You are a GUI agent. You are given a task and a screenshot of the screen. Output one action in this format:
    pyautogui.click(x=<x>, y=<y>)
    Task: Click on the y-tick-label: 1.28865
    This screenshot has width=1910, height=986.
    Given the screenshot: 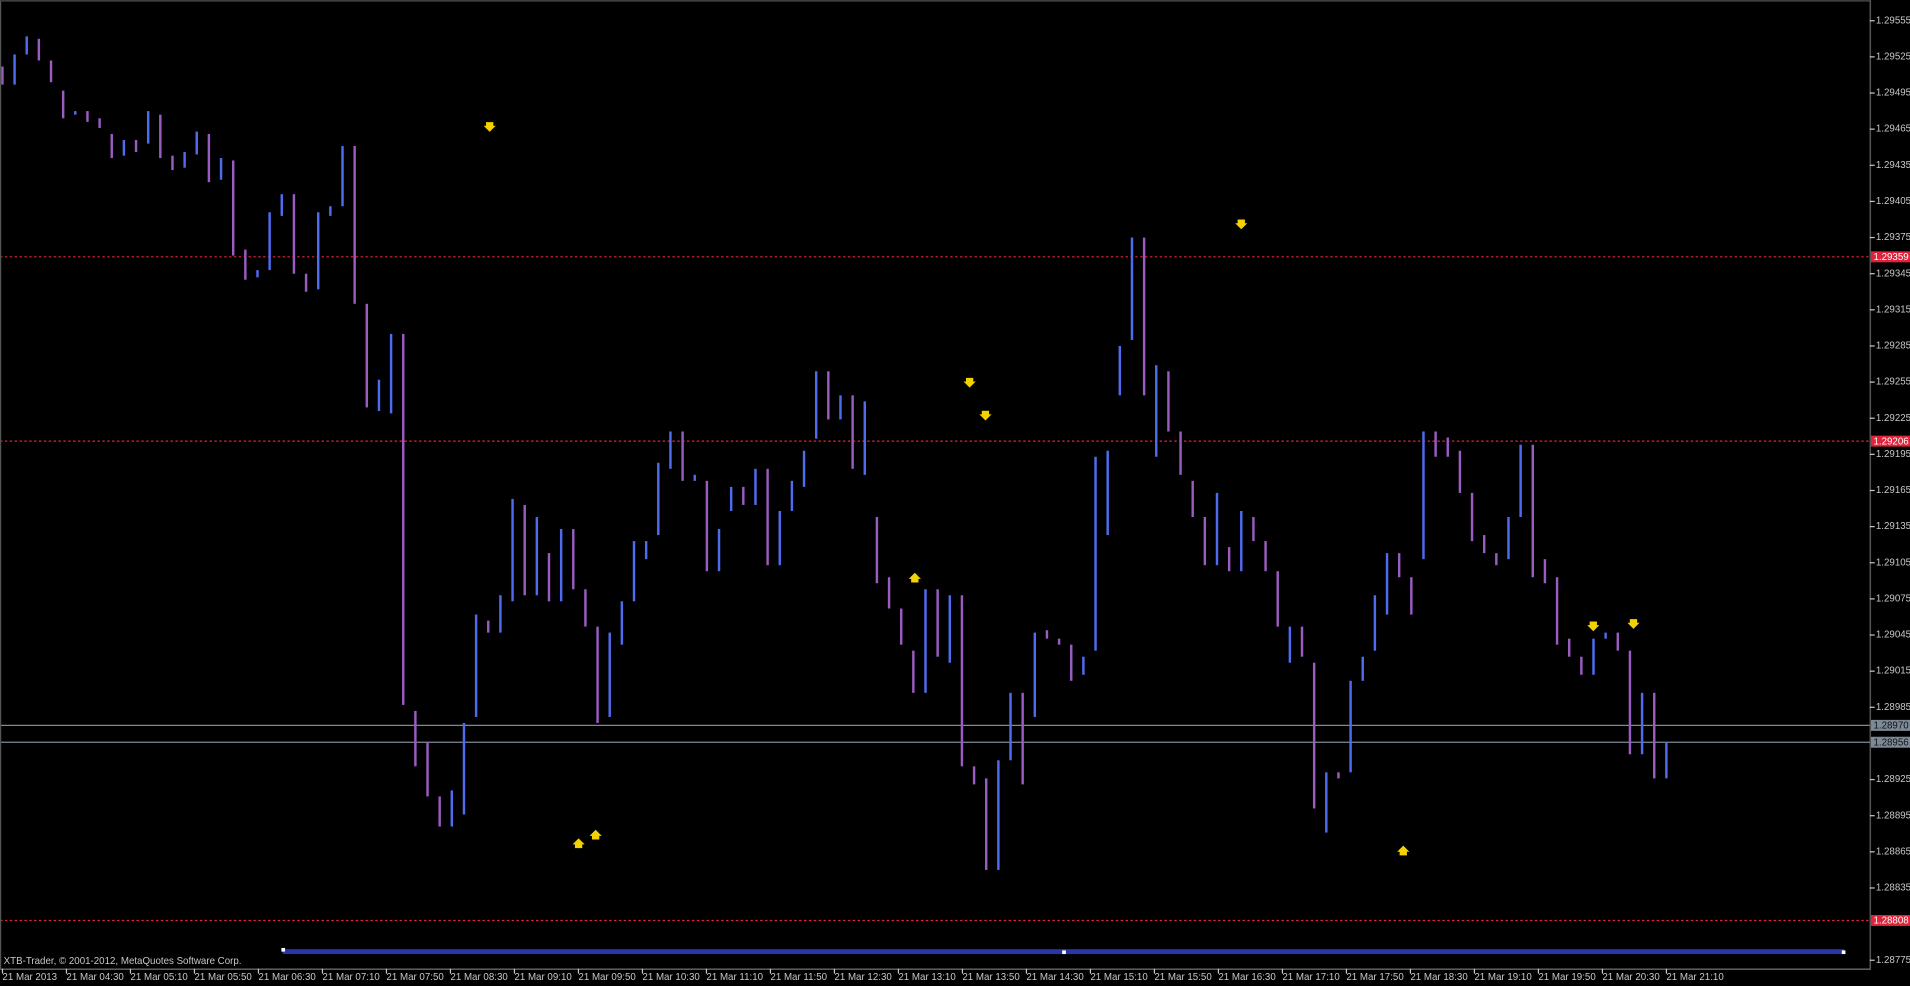 What is the action you would take?
    pyautogui.click(x=1893, y=851)
    